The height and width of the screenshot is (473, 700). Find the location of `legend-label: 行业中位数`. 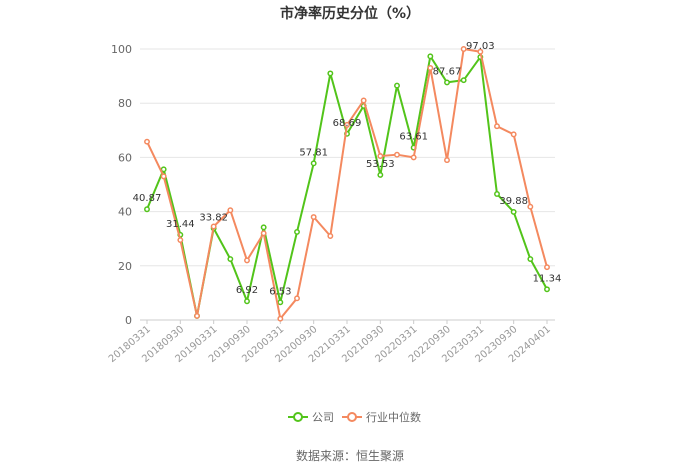

legend-label: 行业中位数 is located at coordinates (393, 417).